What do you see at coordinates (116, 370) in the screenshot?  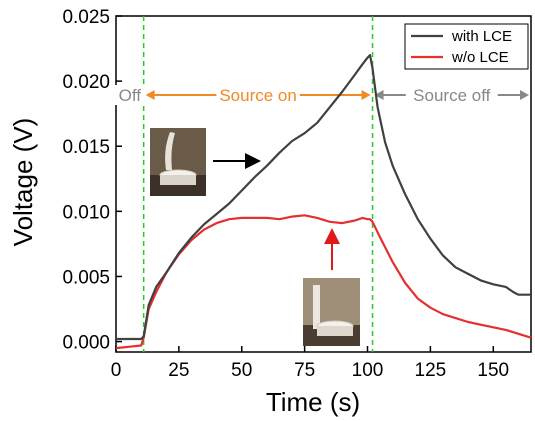 I see `x-tick-label: 0` at bounding box center [116, 370].